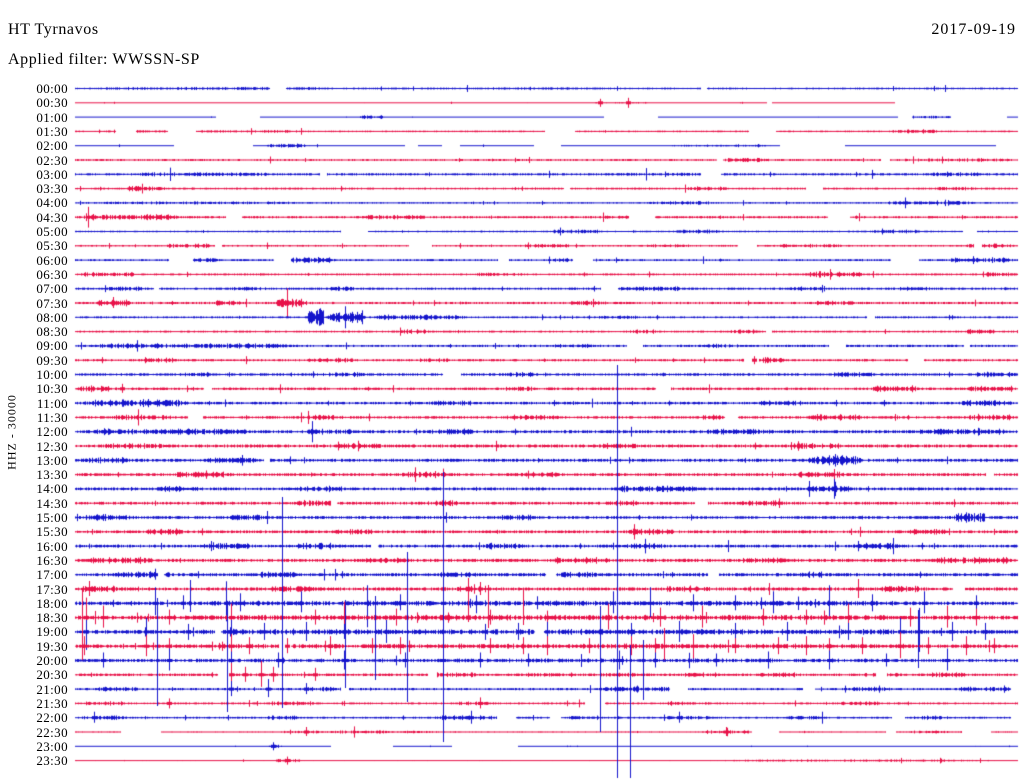 This screenshot has width=1024, height=780. Describe the element at coordinates (52, 660) in the screenshot. I see `time-label: 20:00` at that location.